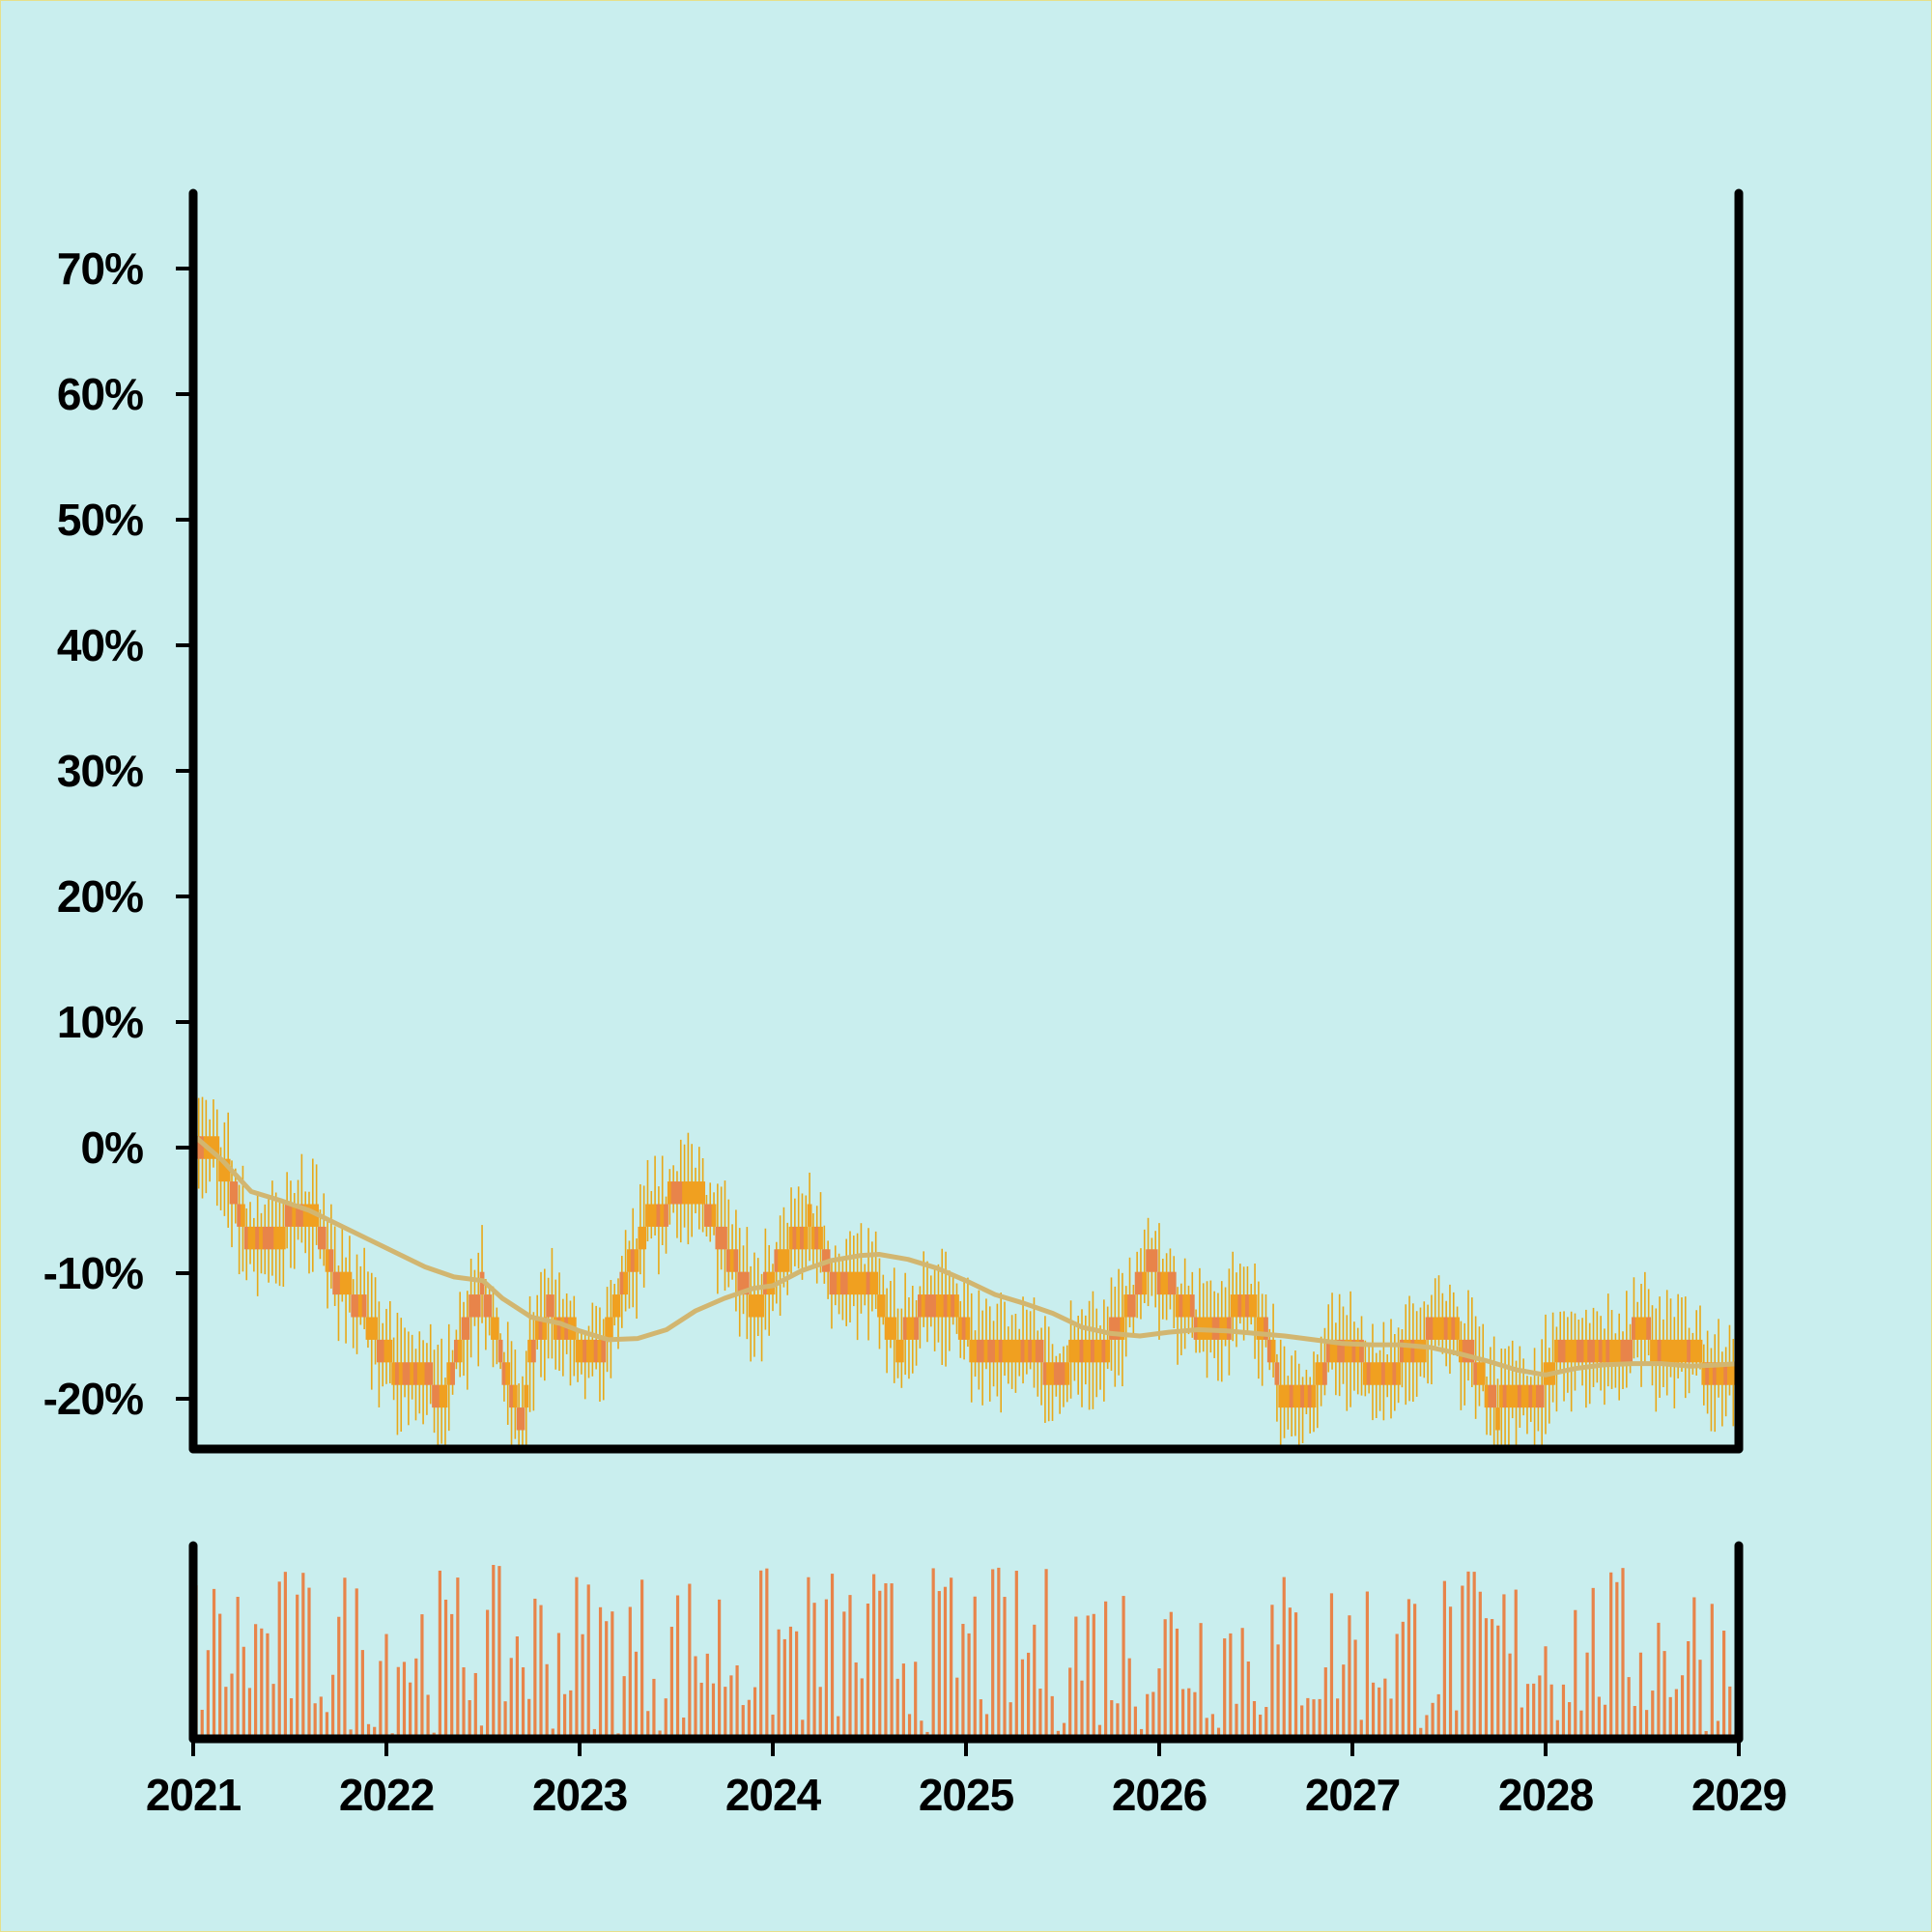 Image resolution: width=1932 pixels, height=1932 pixels. Describe the element at coordinates (100, 1022) in the screenshot. I see `y-tick-label: 10%` at that location.